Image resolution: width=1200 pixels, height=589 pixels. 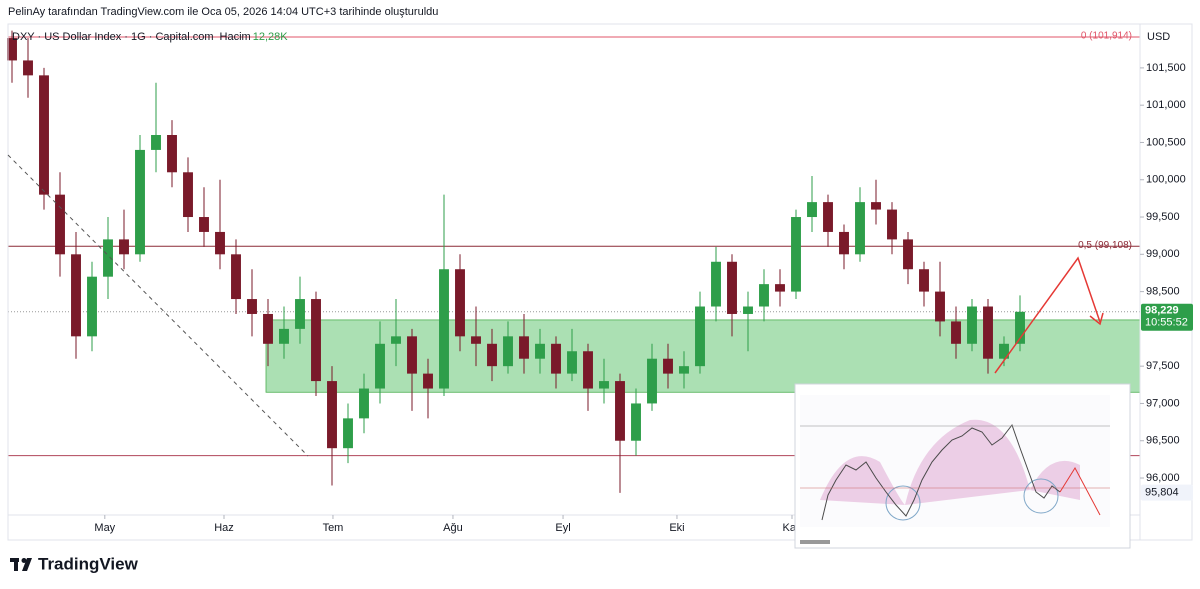 What do you see at coordinates (158, 305) in the screenshot?
I see `trend-line` at bounding box center [158, 305].